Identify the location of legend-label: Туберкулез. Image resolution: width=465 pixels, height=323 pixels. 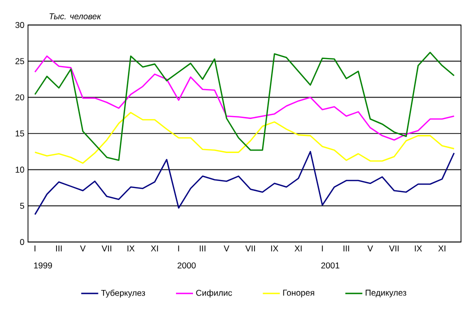
(123, 294).